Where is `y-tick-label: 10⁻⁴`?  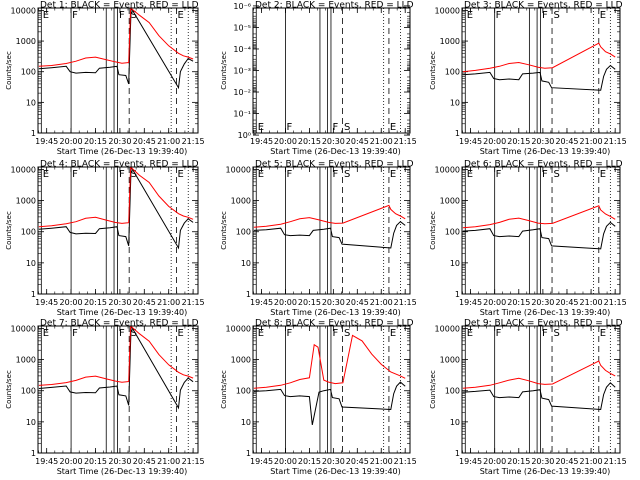 y-tick-label: 10⁻⁴ is located at coordinates (242, 49).